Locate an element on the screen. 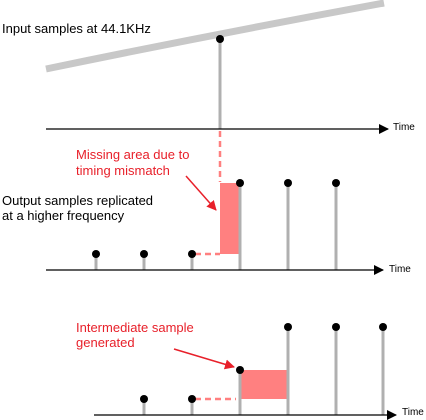 The height and width of the screenshot is (420, 426). output-time-axis-label: Time is located at coordinates (400, 269).